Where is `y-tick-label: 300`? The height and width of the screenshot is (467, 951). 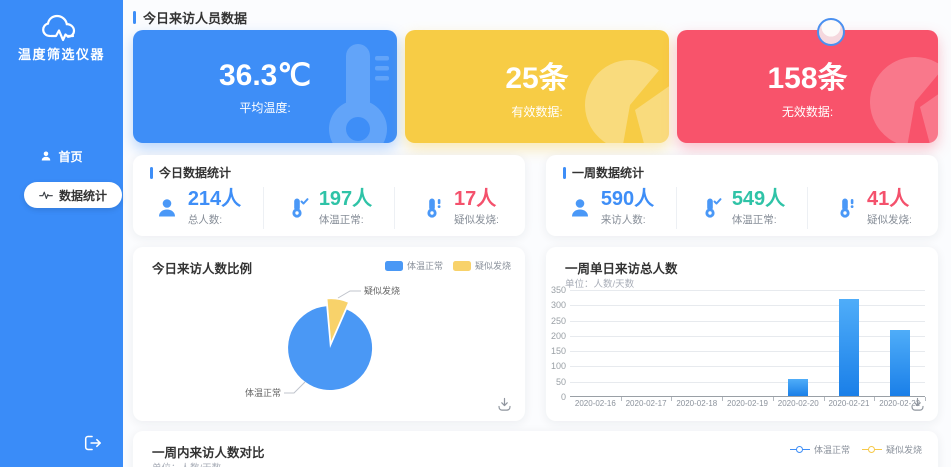 y-tick-label: 300 is located at coordinates (558, 305).